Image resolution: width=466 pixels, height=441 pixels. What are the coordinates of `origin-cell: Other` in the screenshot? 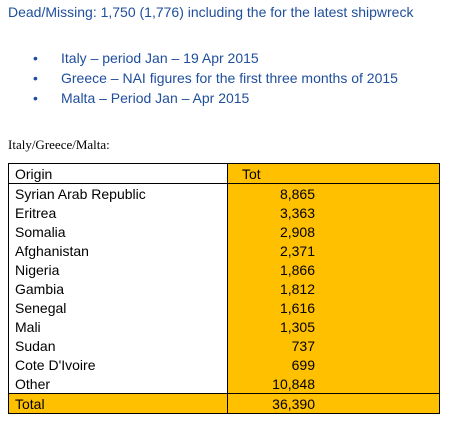 It's located at (118, 384).